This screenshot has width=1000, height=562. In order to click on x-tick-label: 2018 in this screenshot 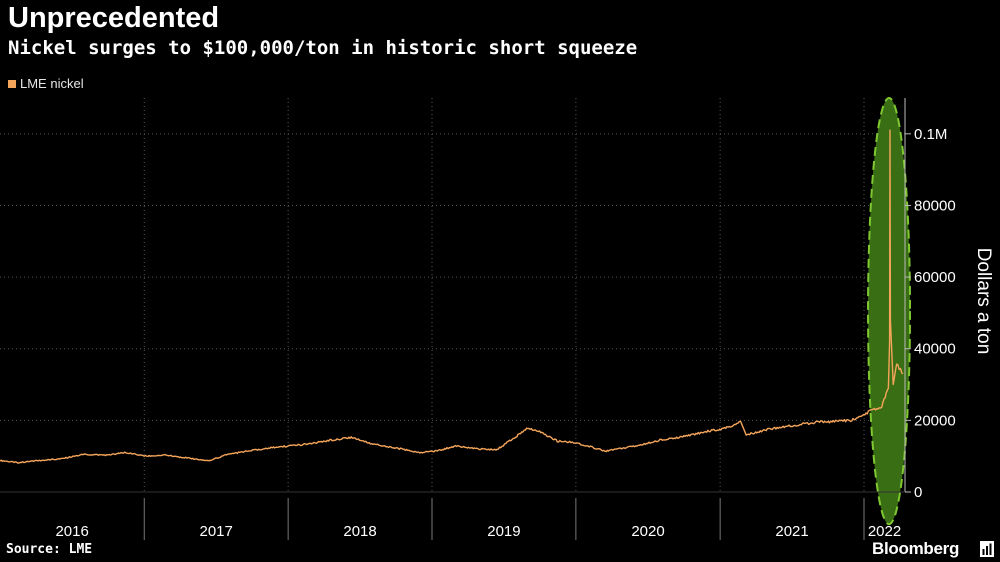, I will do `click(359, 531)`.